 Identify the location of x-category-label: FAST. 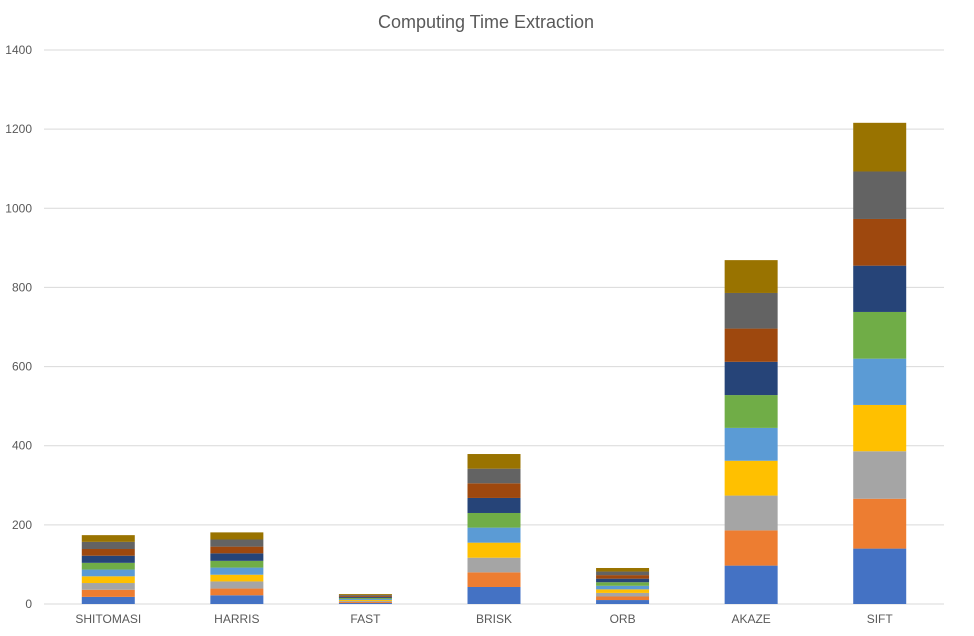
(365, 619).